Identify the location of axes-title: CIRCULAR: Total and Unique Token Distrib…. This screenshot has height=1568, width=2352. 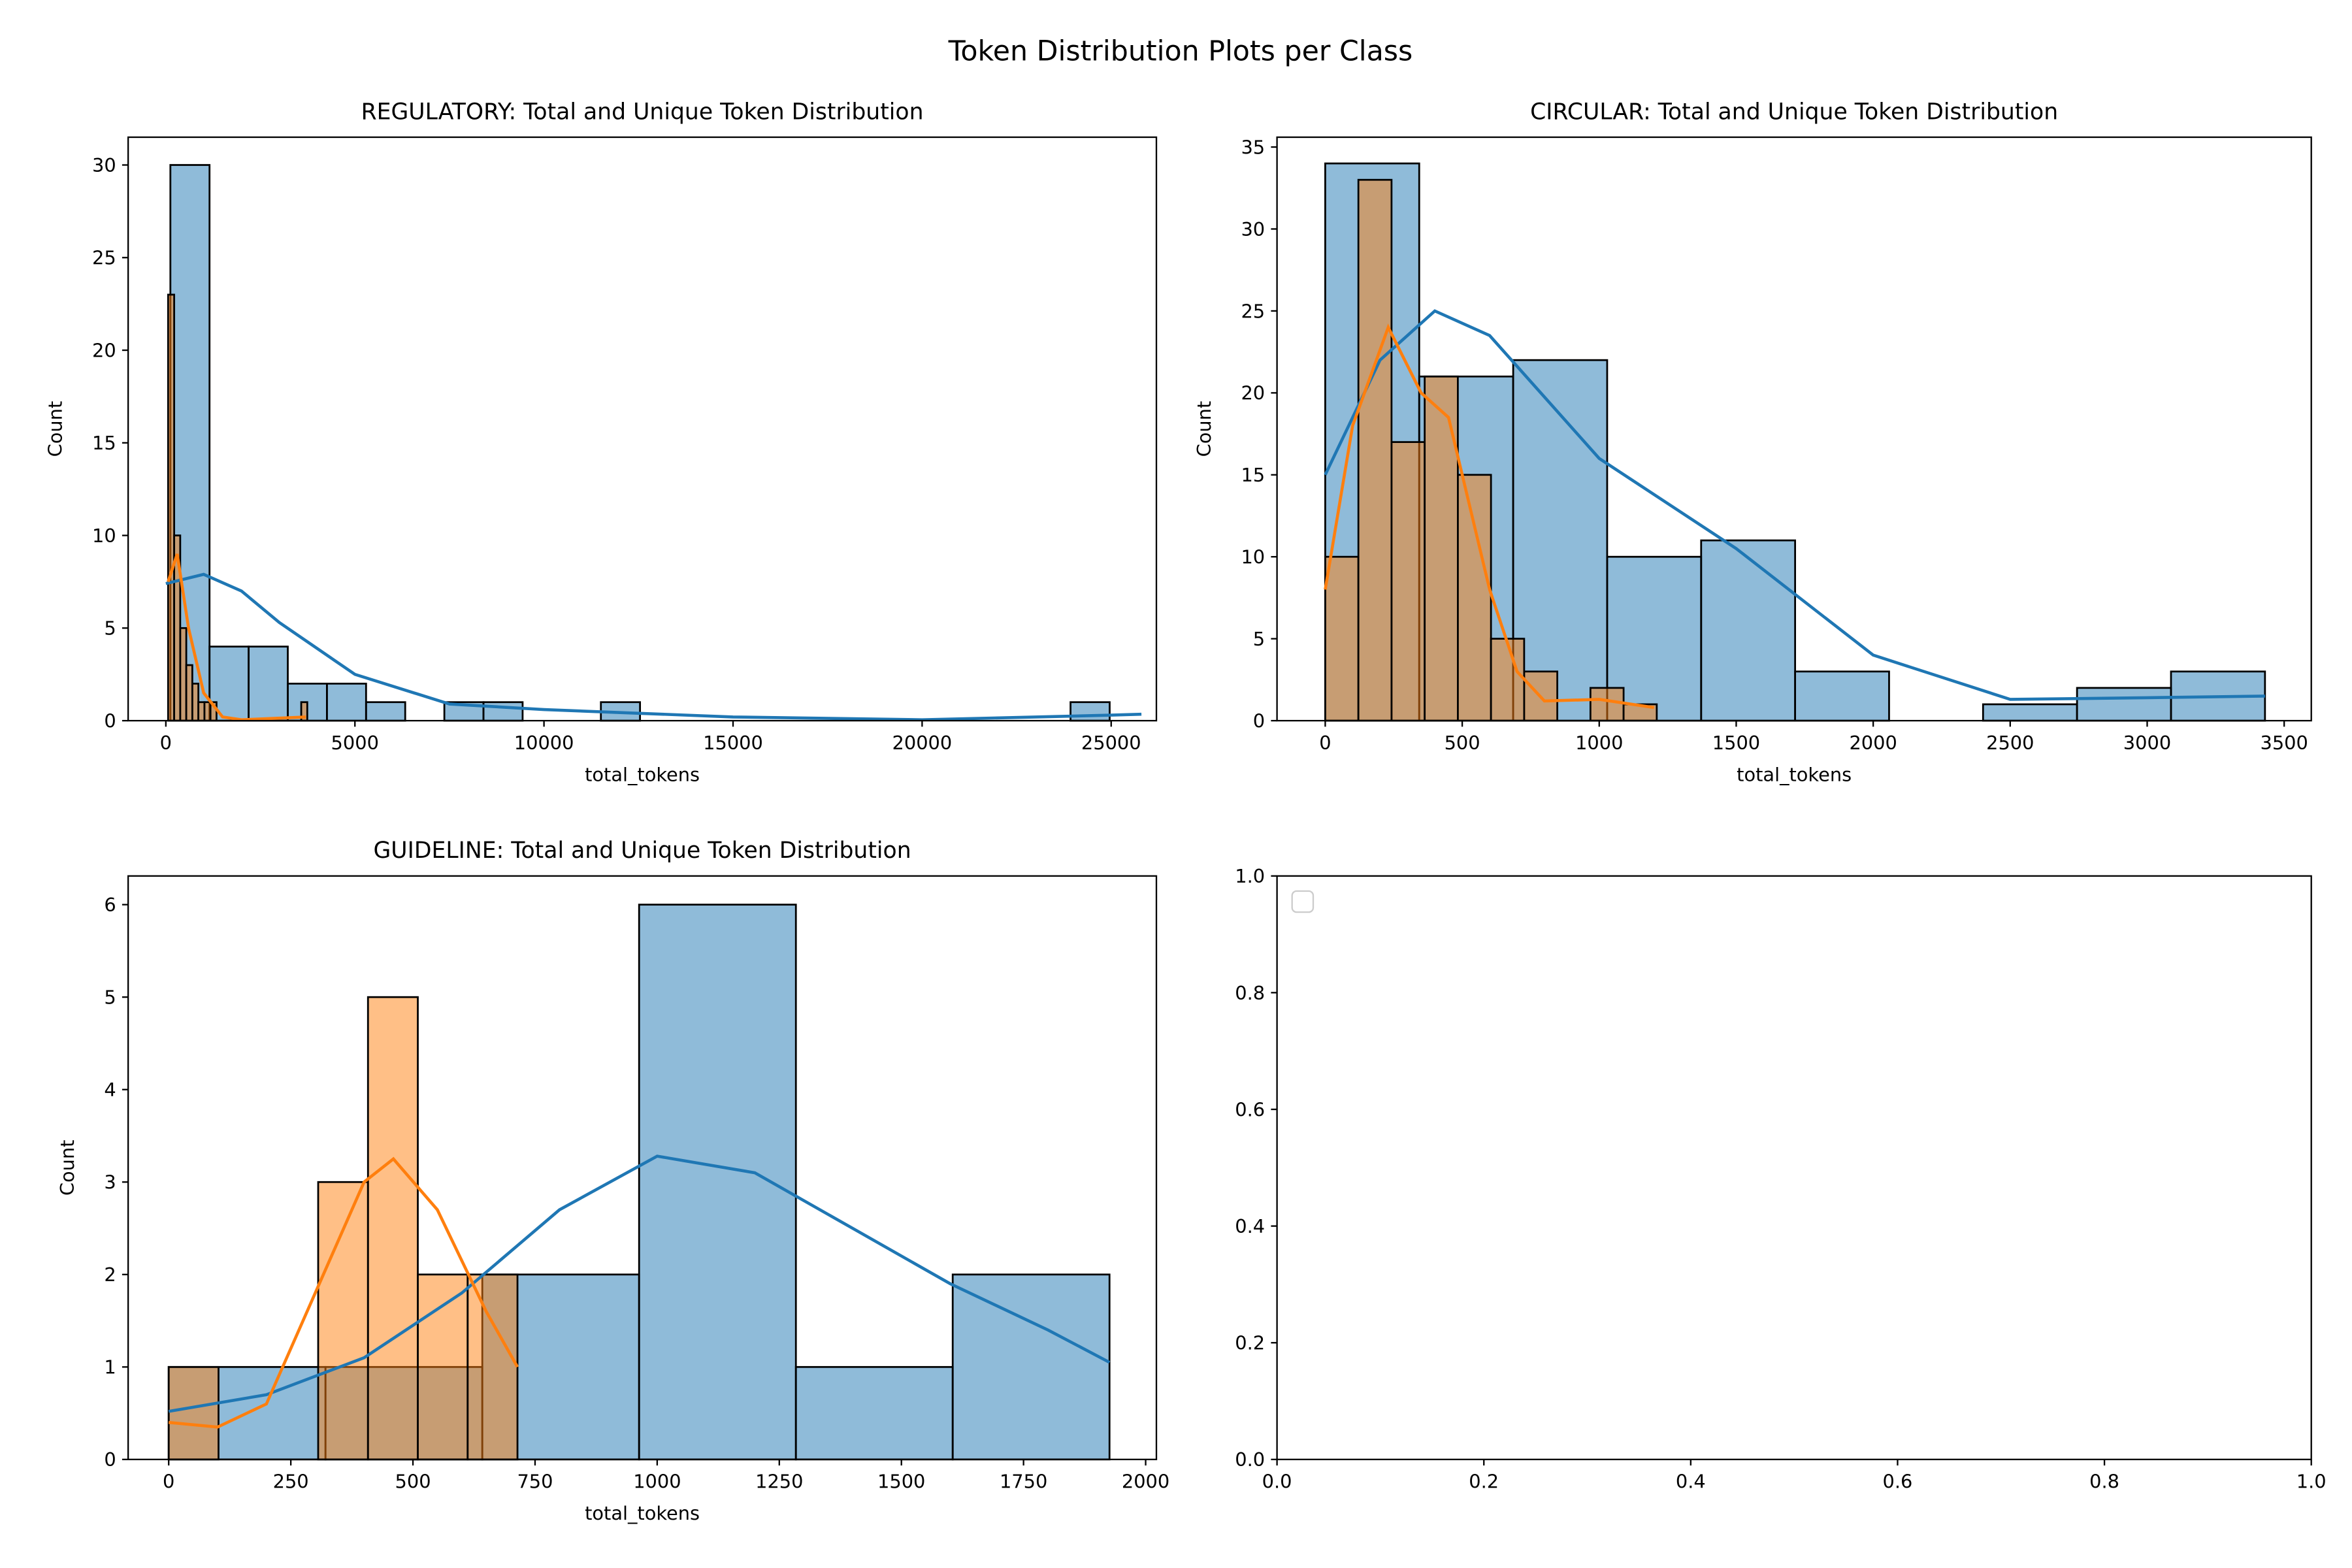
(1794, 112).